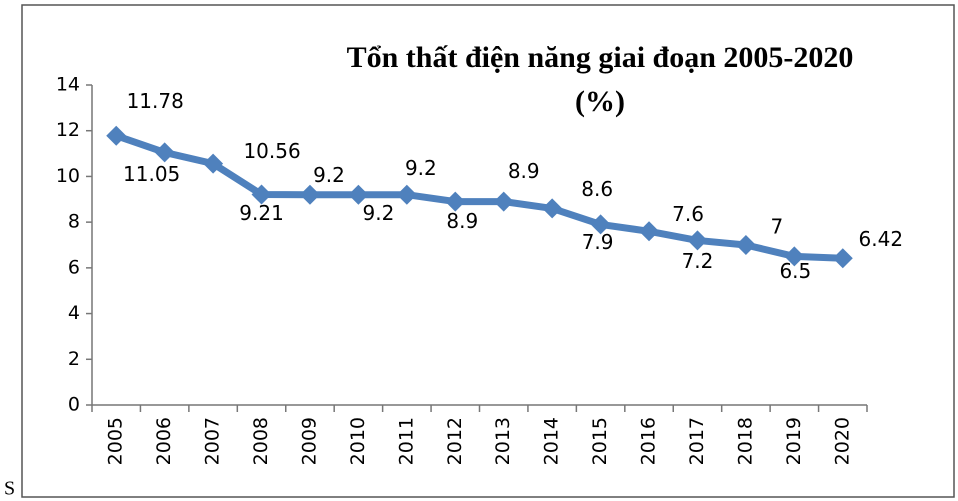  Describe the element at coordinates (164, 441) in the screenshot. I see `x-tick-label: 2006` at that location.